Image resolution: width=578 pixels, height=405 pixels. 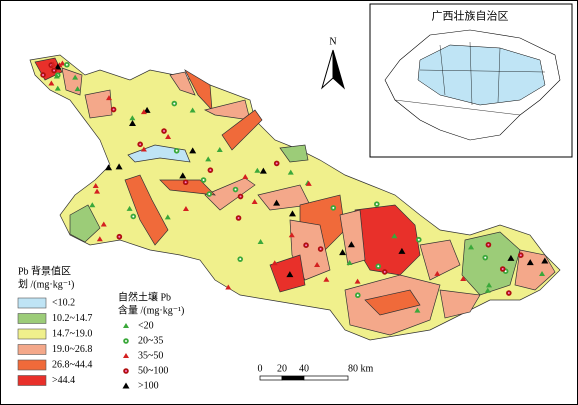 What do you see at coordinates (304, 368) in the screenshot?
I see `scale-label: 40` at bounding box center [304, 368].